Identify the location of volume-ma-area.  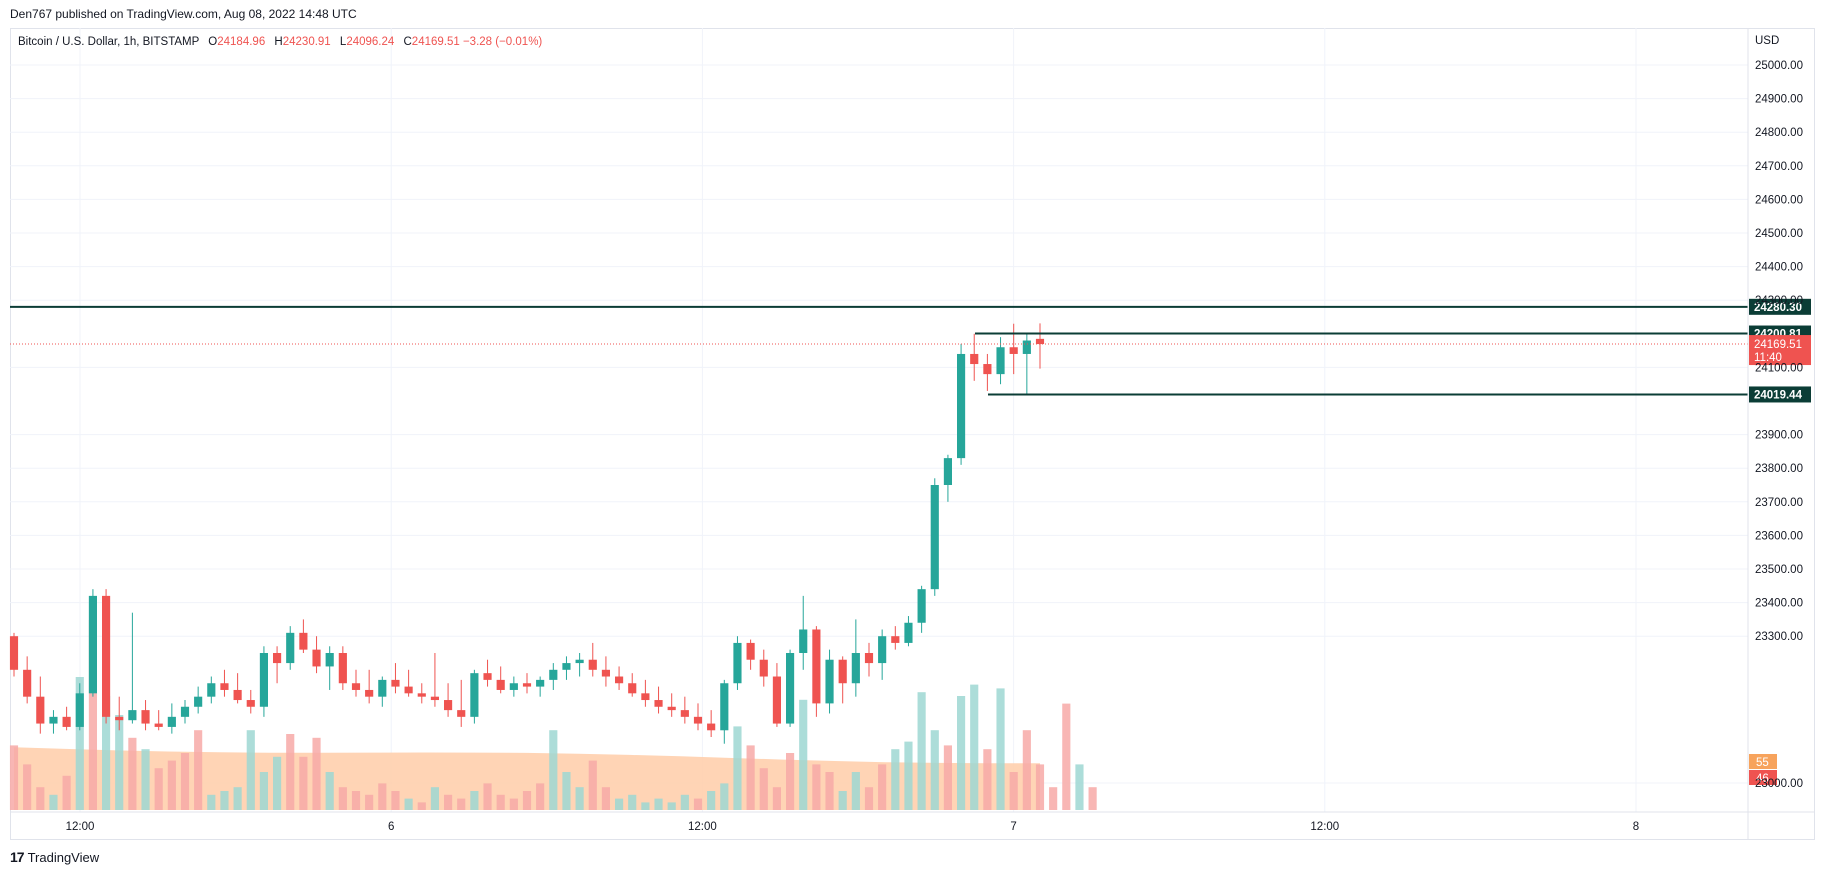
(527, 778).